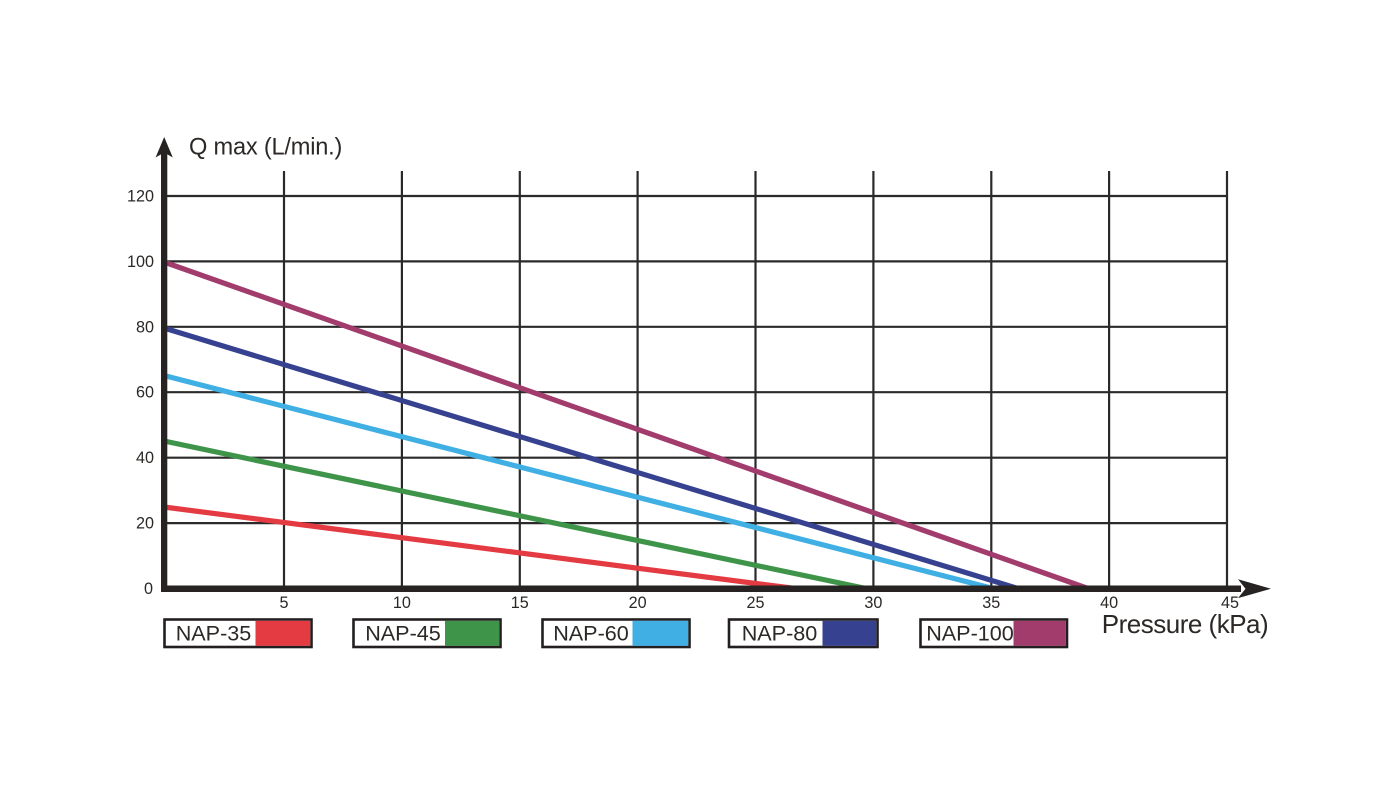 The height and width of the screenshot is (787, 1400). What do you see at coordinates (402, 603) in the screenshot?
I see `svg-text: 10` at bounding box center [402, 603].